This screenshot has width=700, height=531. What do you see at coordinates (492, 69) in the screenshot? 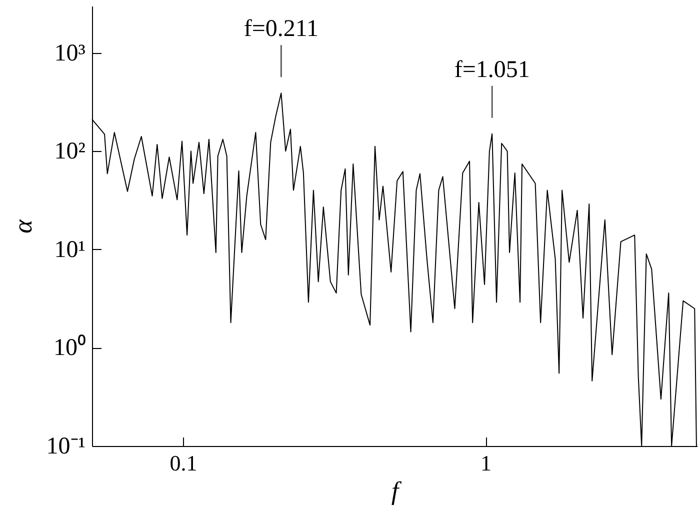
I see `annotation: f=1.051` at bounding box center [492, 69].